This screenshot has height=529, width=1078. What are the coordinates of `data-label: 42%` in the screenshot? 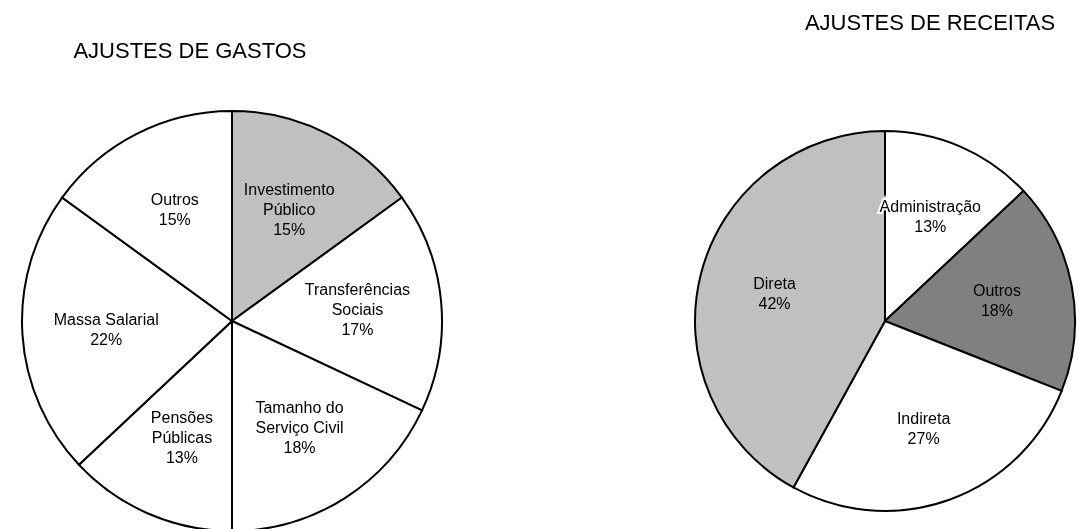 It's located at (774, 303).